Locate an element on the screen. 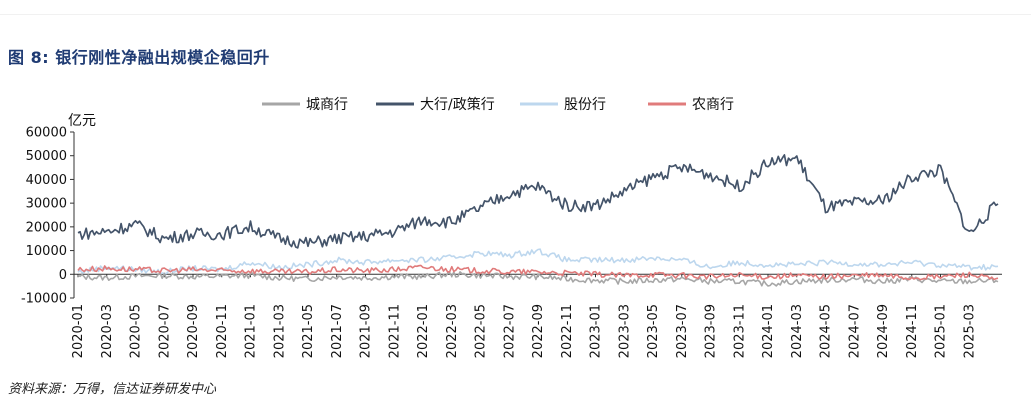 Image resolution: width=1031 pixels, height=403 pixels. y-tick-label: 30000 is located at coordinates (46, 204).